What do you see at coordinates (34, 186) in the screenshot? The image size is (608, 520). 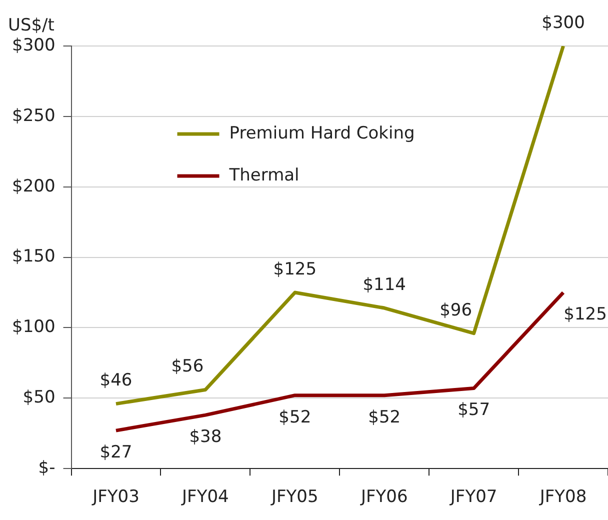 I see `y-tick-label: $200` at bounding box center [34, 186].